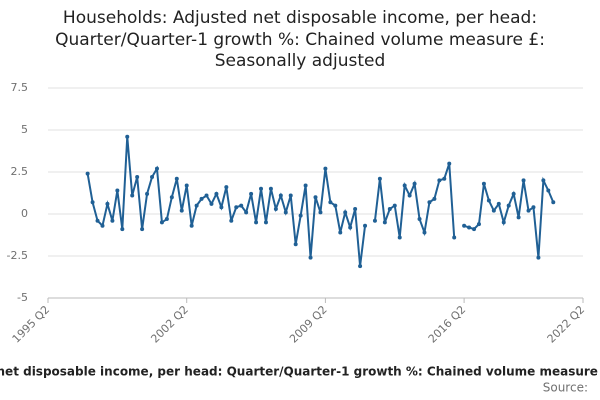 The width and height of the screenshot is (600, 400). I want to click on x-tick-label: 2016 Q2, so click(447, 324).